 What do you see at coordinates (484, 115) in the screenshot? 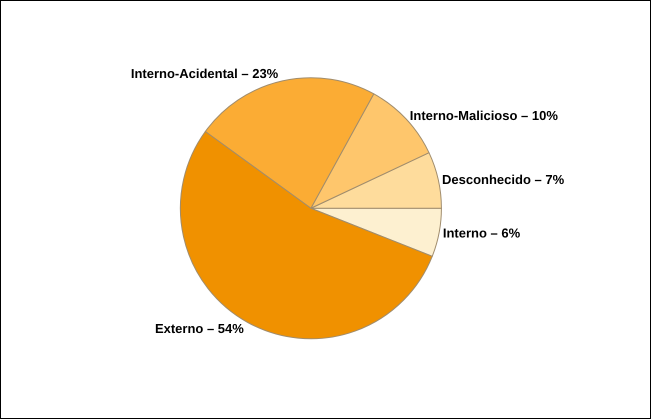
I see `slice-label: Interno-Malicioso – 10%` at bounding box center [484, 115].